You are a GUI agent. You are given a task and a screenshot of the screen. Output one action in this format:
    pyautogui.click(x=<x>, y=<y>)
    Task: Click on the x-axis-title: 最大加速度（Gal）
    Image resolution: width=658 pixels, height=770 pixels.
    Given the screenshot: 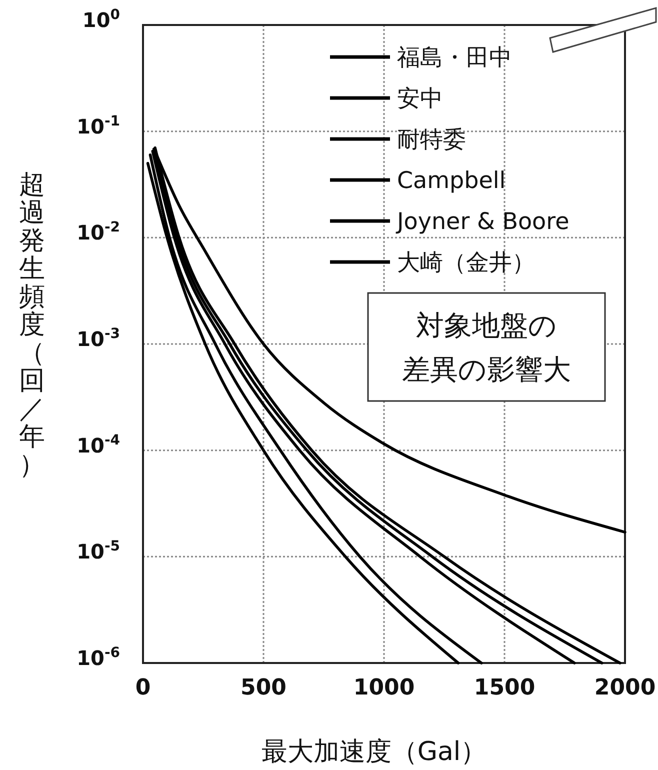 What is the action you would take?
    pyautogui.click(x=374, y=752)
    